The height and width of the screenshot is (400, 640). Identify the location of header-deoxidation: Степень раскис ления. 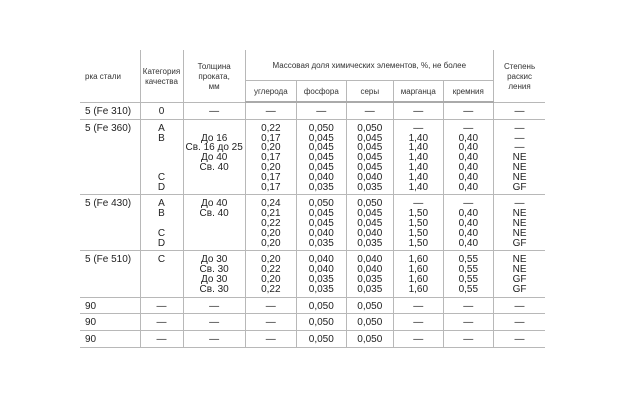
(519, 76).